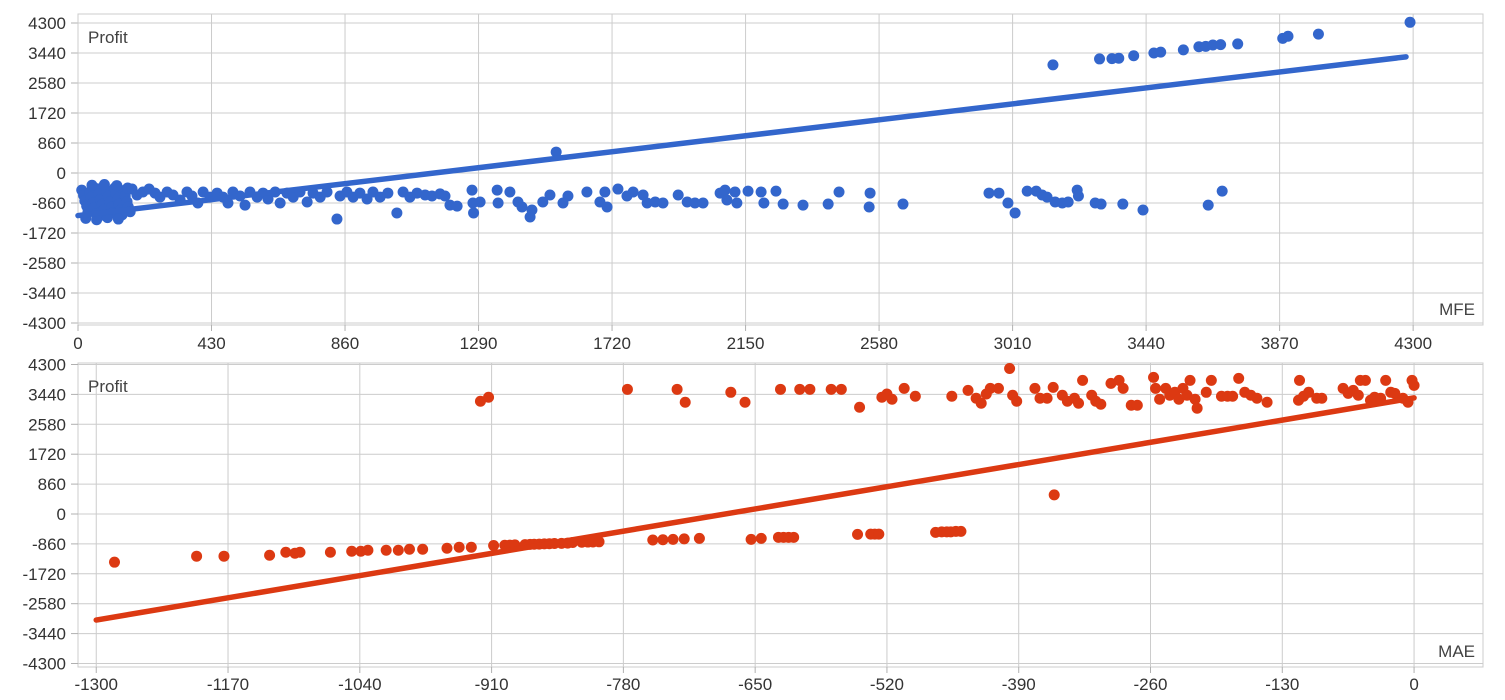  I want to click on y-axis-tick-label: 3440, so click(47, 53).